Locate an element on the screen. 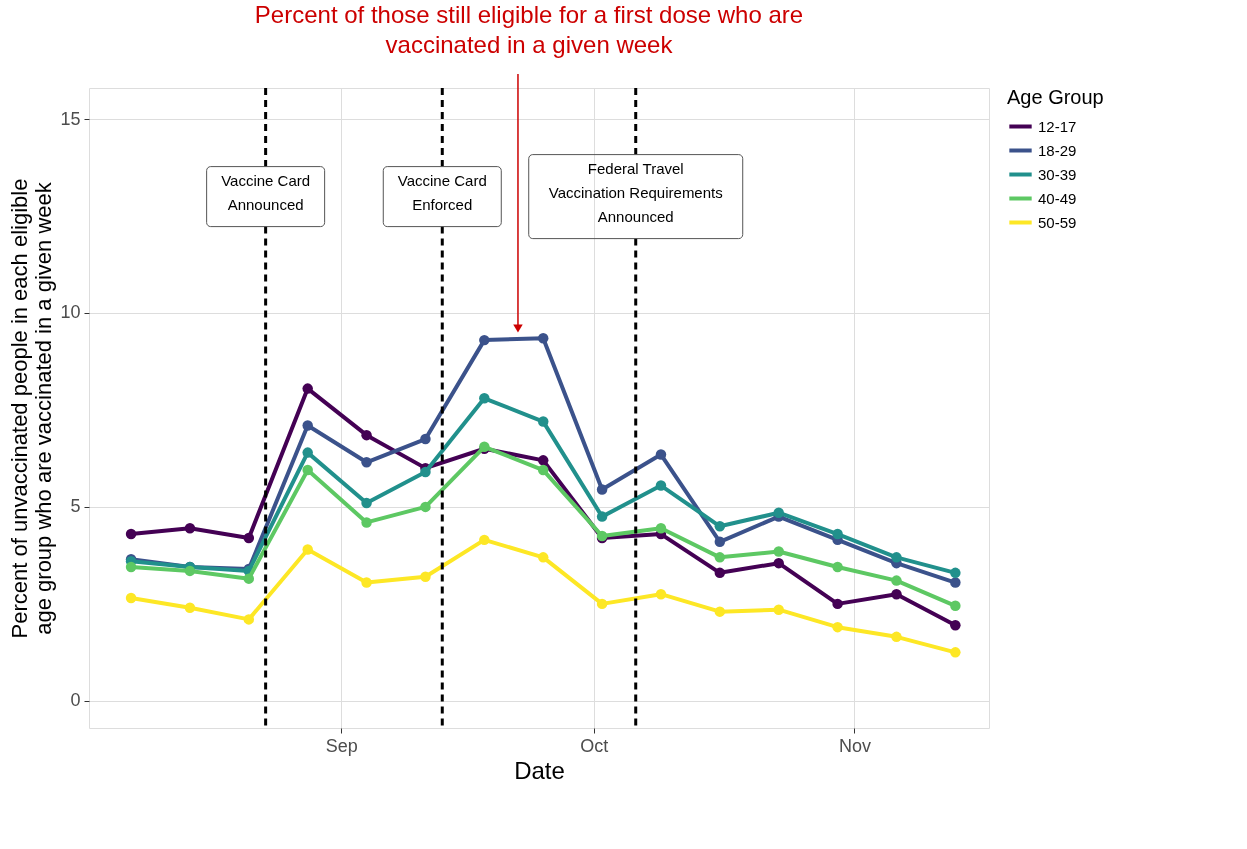 The image size is (1247, 849). x-tick-label: Nov is located at coordinates (854, 745).